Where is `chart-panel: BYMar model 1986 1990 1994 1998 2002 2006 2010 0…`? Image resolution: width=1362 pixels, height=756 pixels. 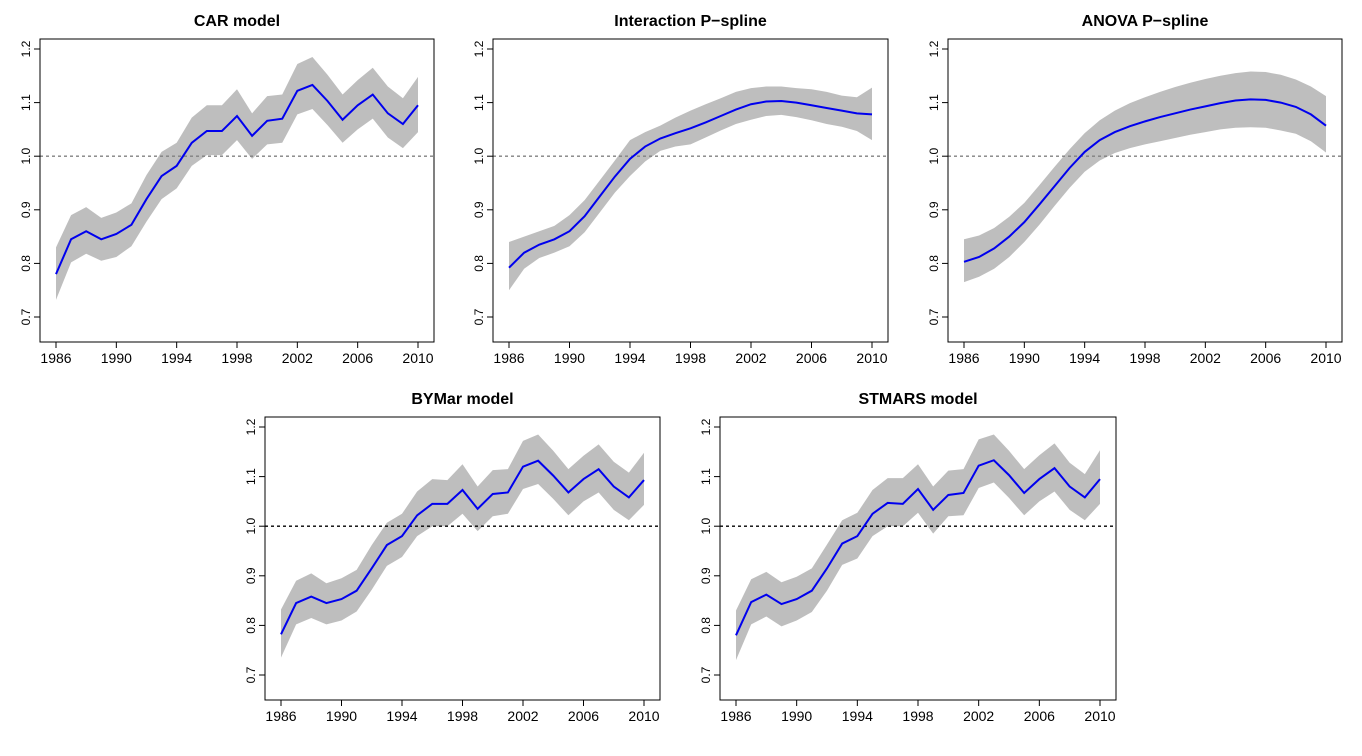 chart-panel: BYMar model 1986 1990 1994 1998 2002 2006 2010 0… is located at coordinates (452, 557).